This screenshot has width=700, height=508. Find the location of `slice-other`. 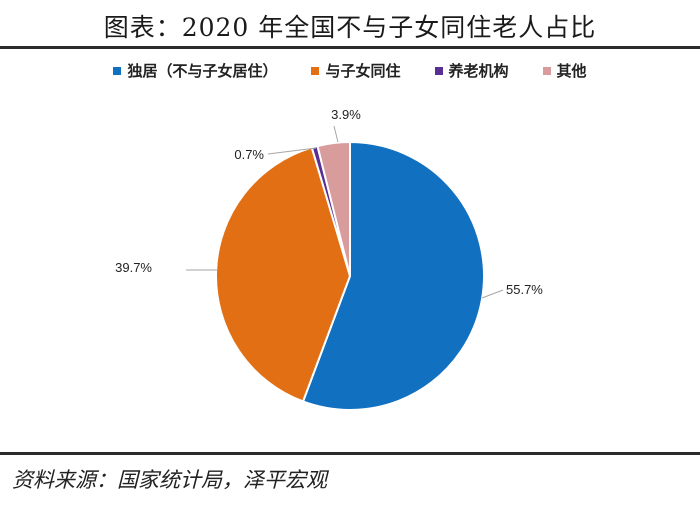

slice-other is located at coordinates (333, 208).